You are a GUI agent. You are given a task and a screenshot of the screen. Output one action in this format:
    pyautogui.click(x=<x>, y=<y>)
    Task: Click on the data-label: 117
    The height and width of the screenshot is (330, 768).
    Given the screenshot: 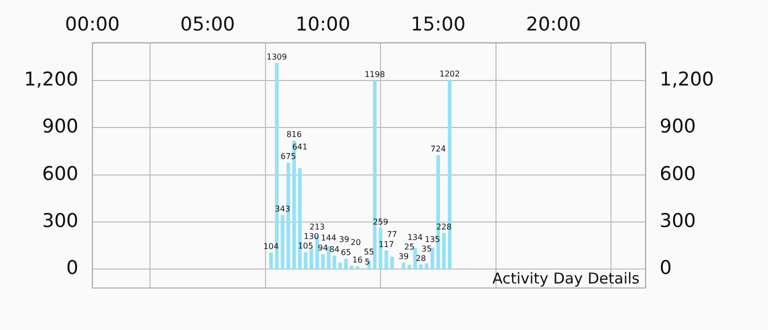 What is the action you would take?
    pyautogui.click(x=386, y=244)
    